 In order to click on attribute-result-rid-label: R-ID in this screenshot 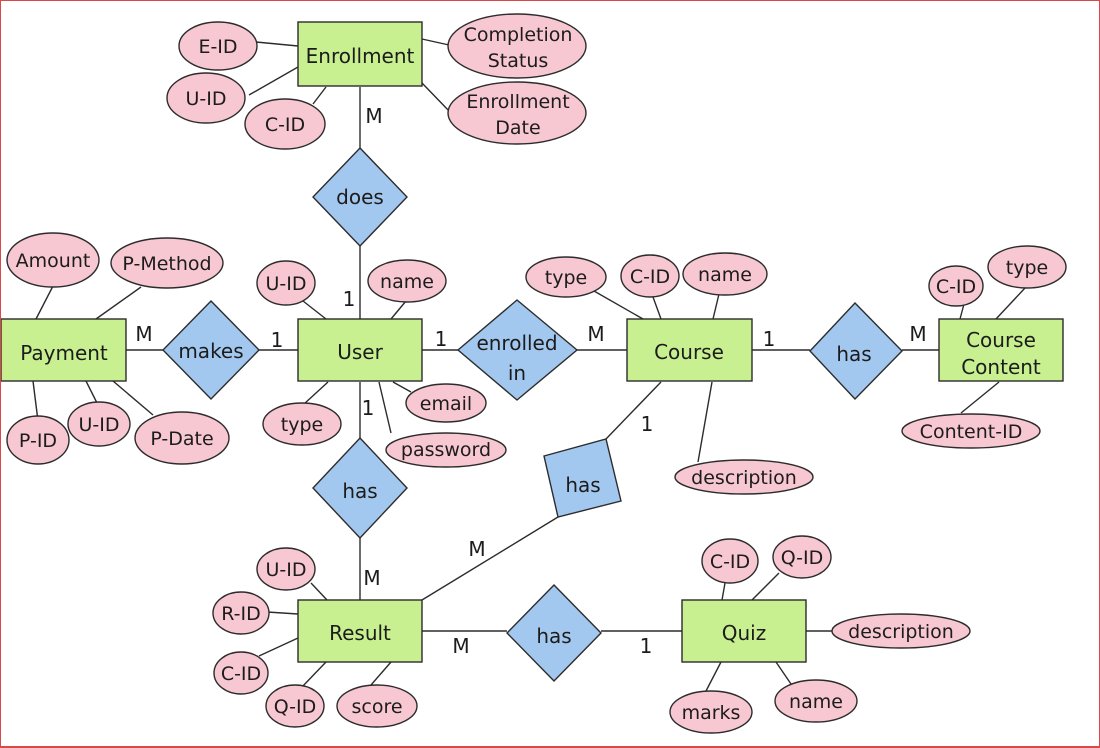, I will do `click(241, 614)`.